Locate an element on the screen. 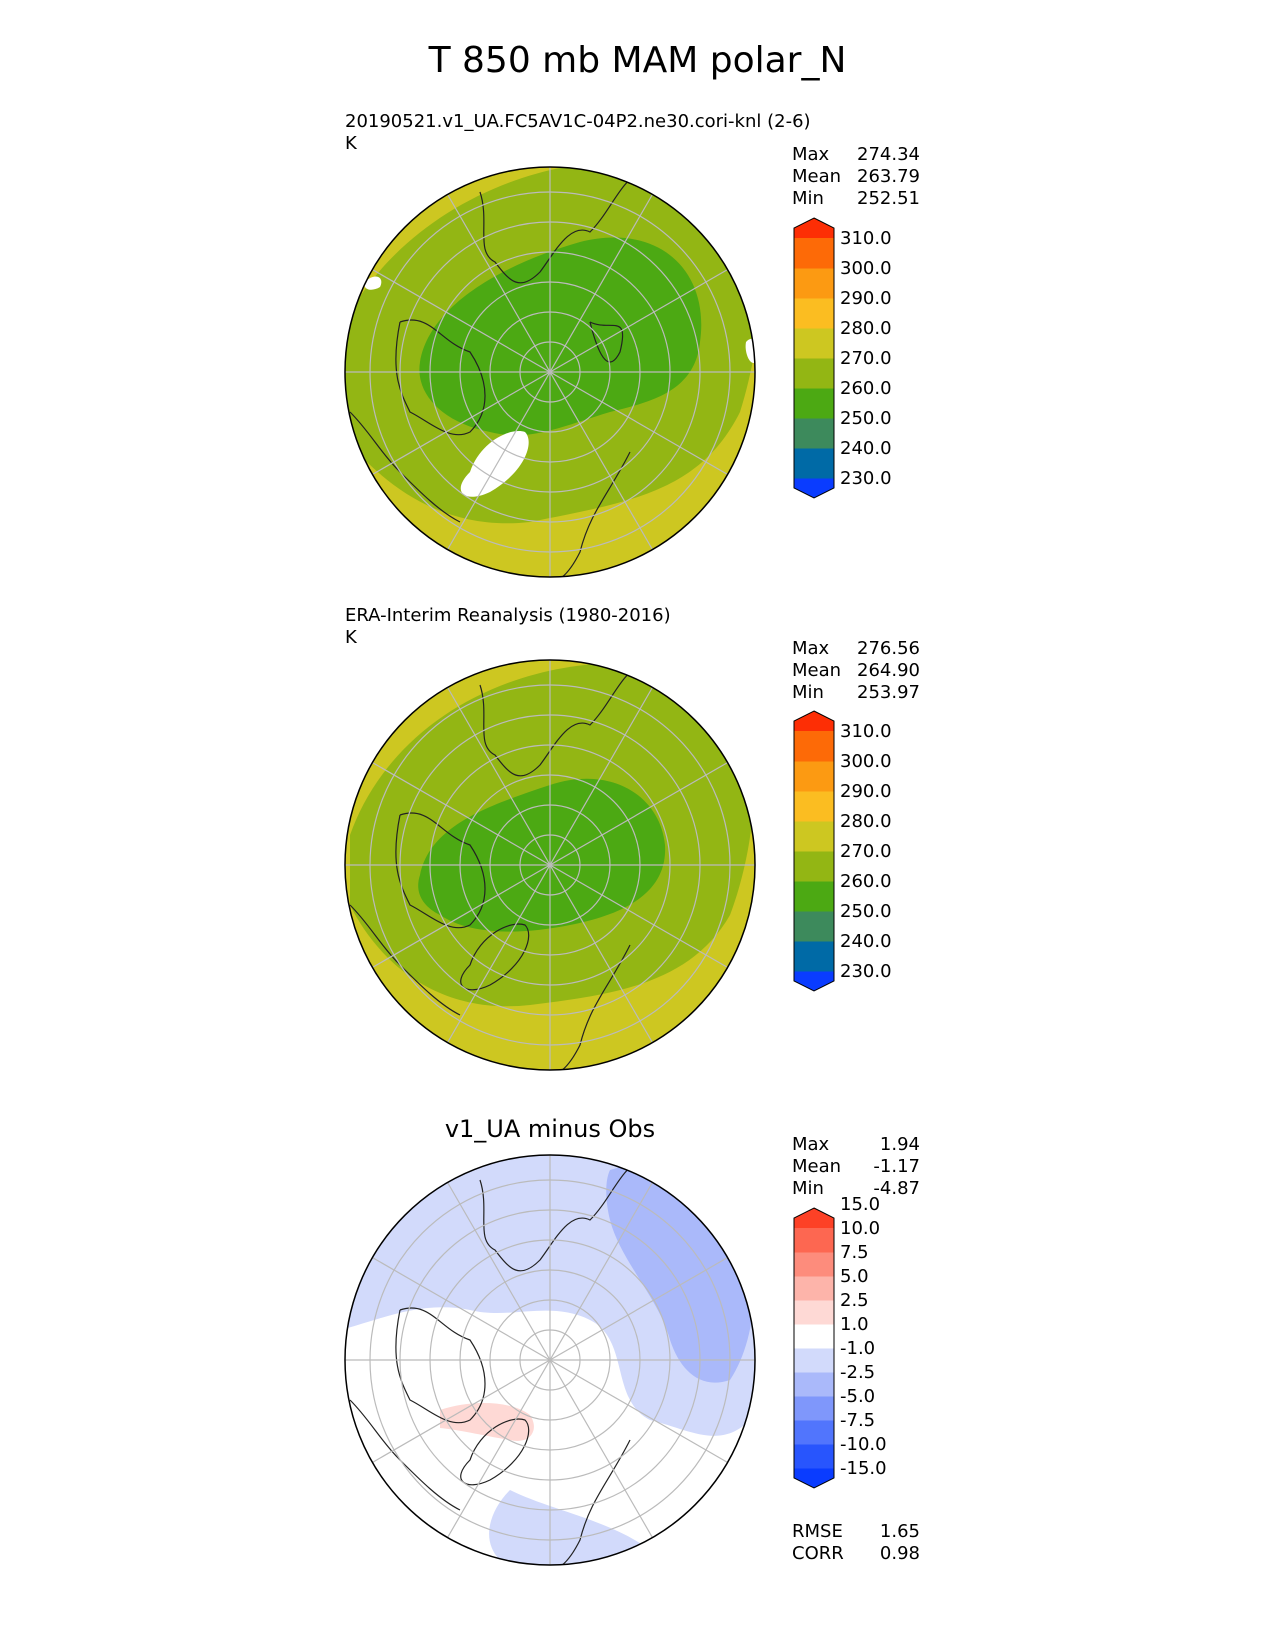  colorbar-tick-label: 270.0 is located at coordinates (866, 358).